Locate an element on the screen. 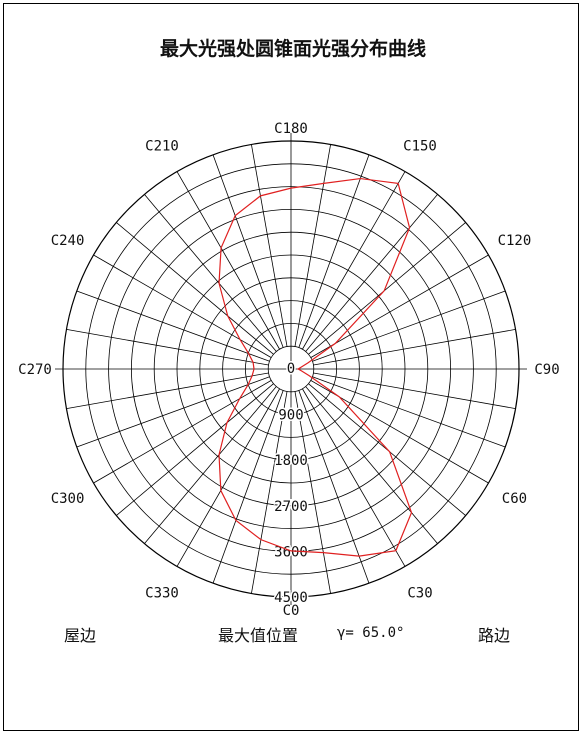  angle-label: C90 is located at coordinates (546, 370).